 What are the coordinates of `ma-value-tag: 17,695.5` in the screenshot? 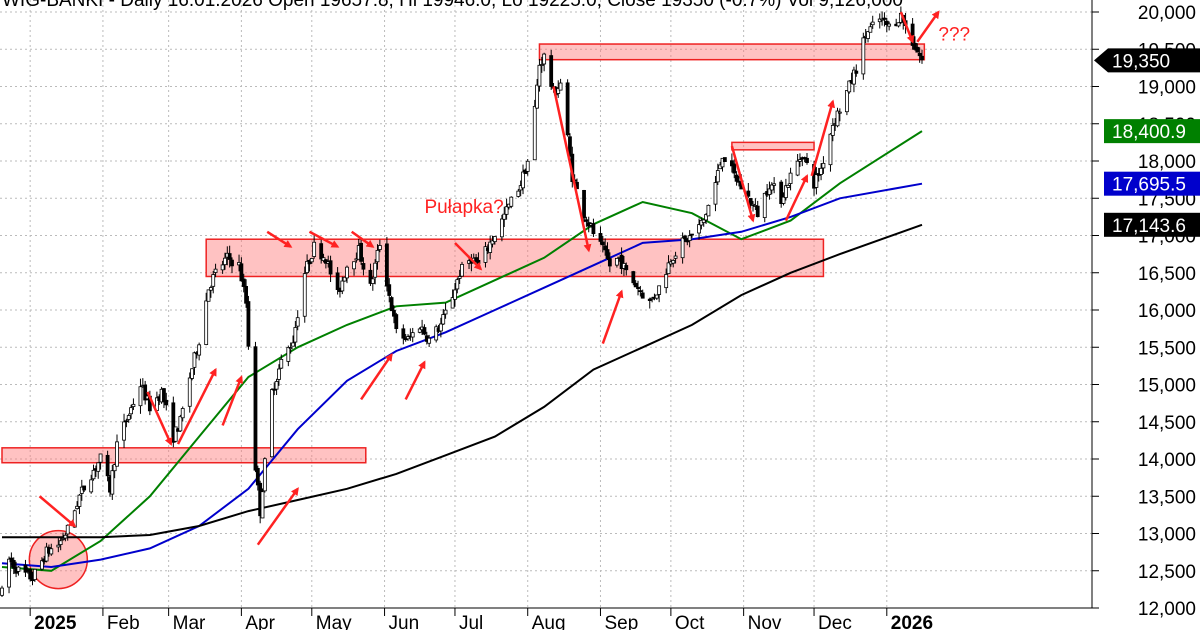 It's located at (1149, 185).